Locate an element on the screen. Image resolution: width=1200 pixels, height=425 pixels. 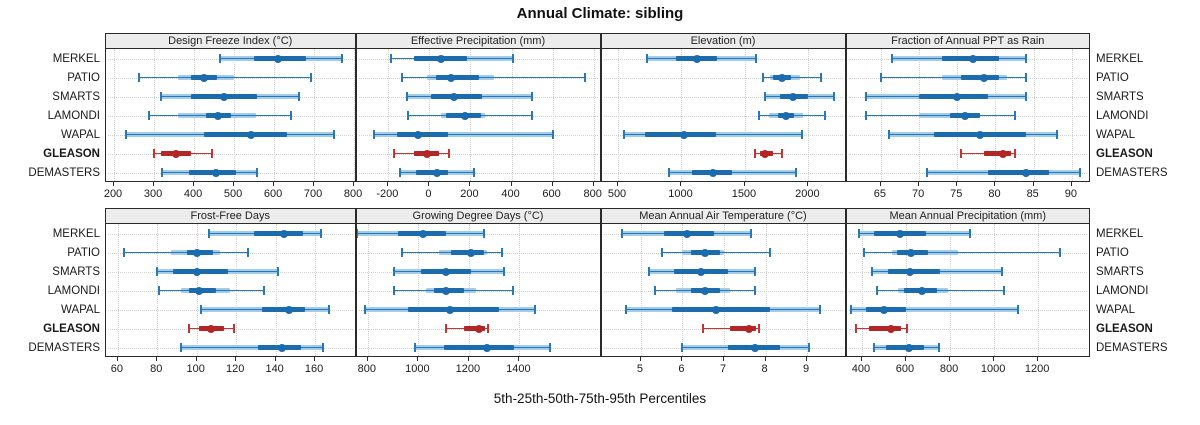
station-label-right: SMARTS is located at coordinates (1120, 96).